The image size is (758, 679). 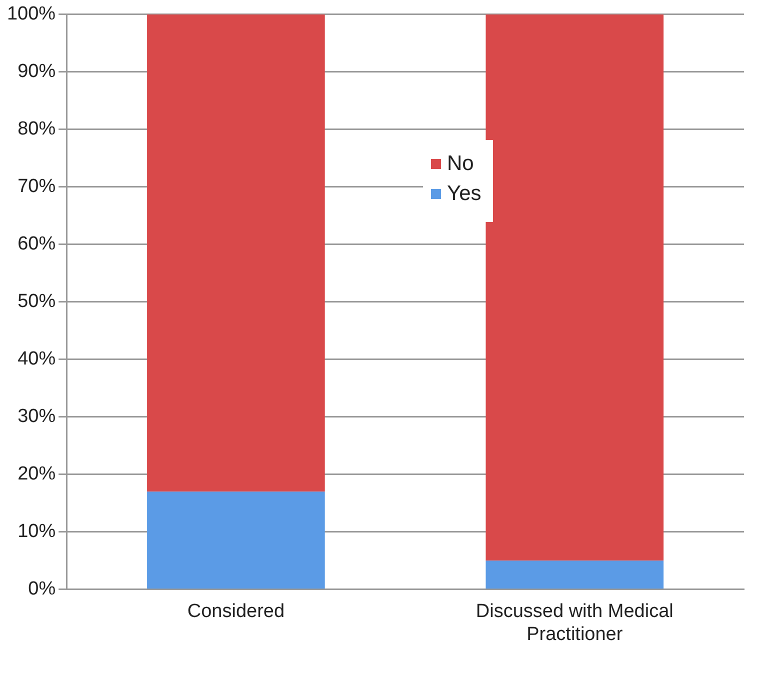 What do you see at coordinates (37, 359) in the screenshot?
I see `y-tick-label: 40%` at bounding box center [37, 359].